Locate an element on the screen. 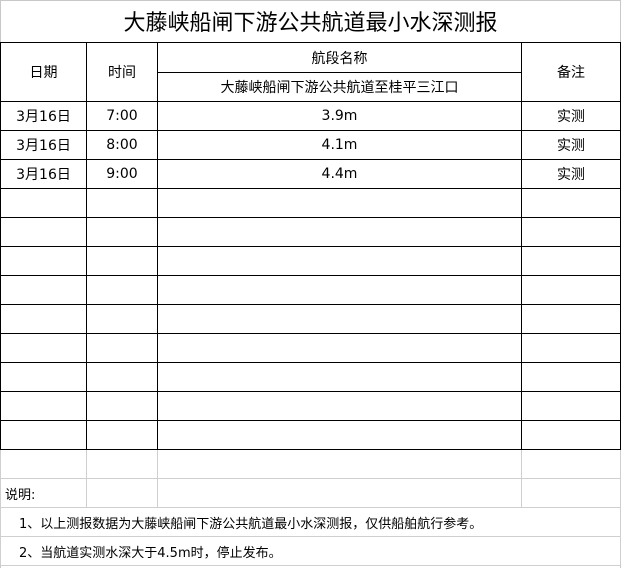  table-row: 3月16日 8:00 4.1m 实测 is located at coordinates (310, 145).